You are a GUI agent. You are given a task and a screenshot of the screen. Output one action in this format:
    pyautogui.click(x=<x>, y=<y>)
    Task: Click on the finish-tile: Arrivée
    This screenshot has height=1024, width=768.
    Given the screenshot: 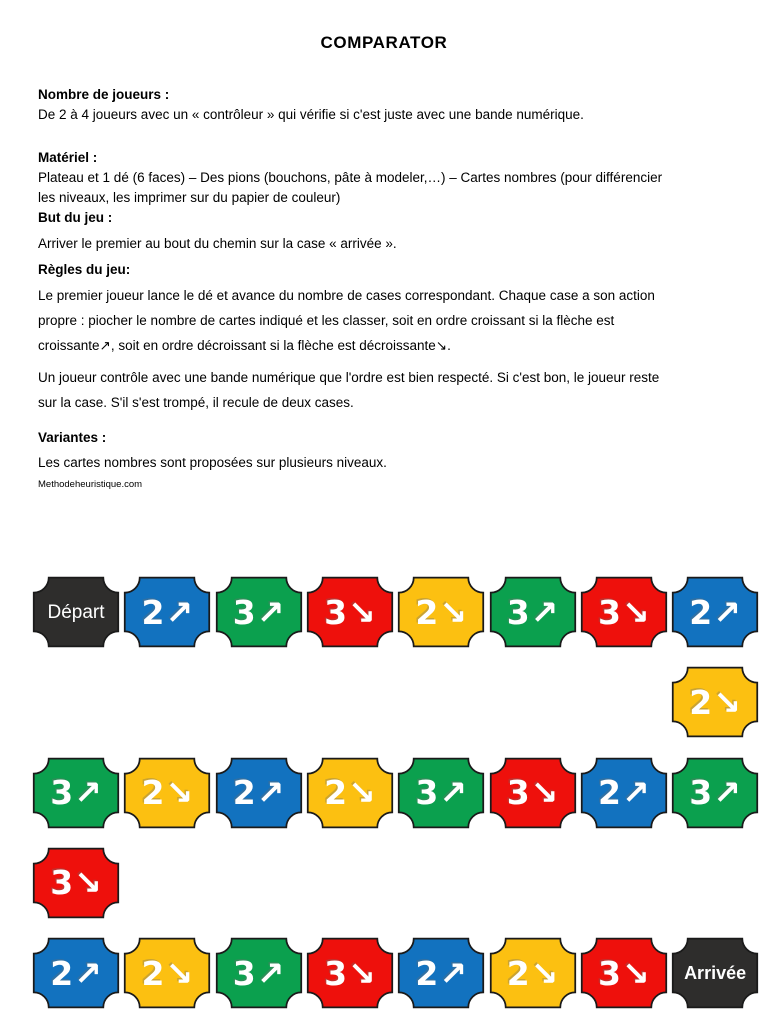 What is the action you would take?
    pyautogui.click(x=715, y=973)
    